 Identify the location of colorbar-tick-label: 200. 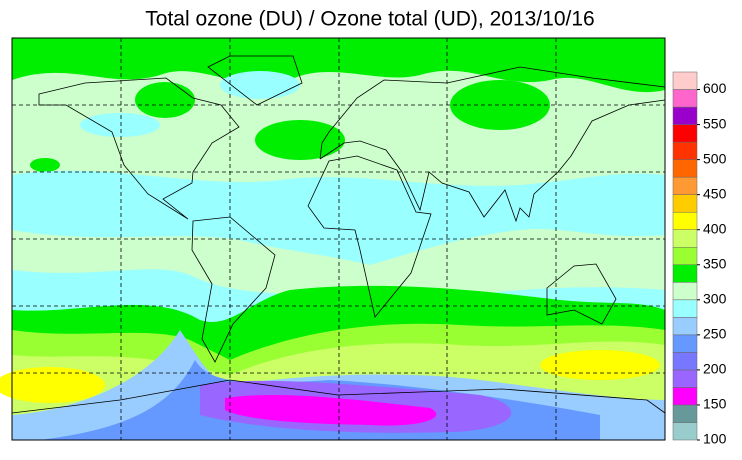
(715, 369).